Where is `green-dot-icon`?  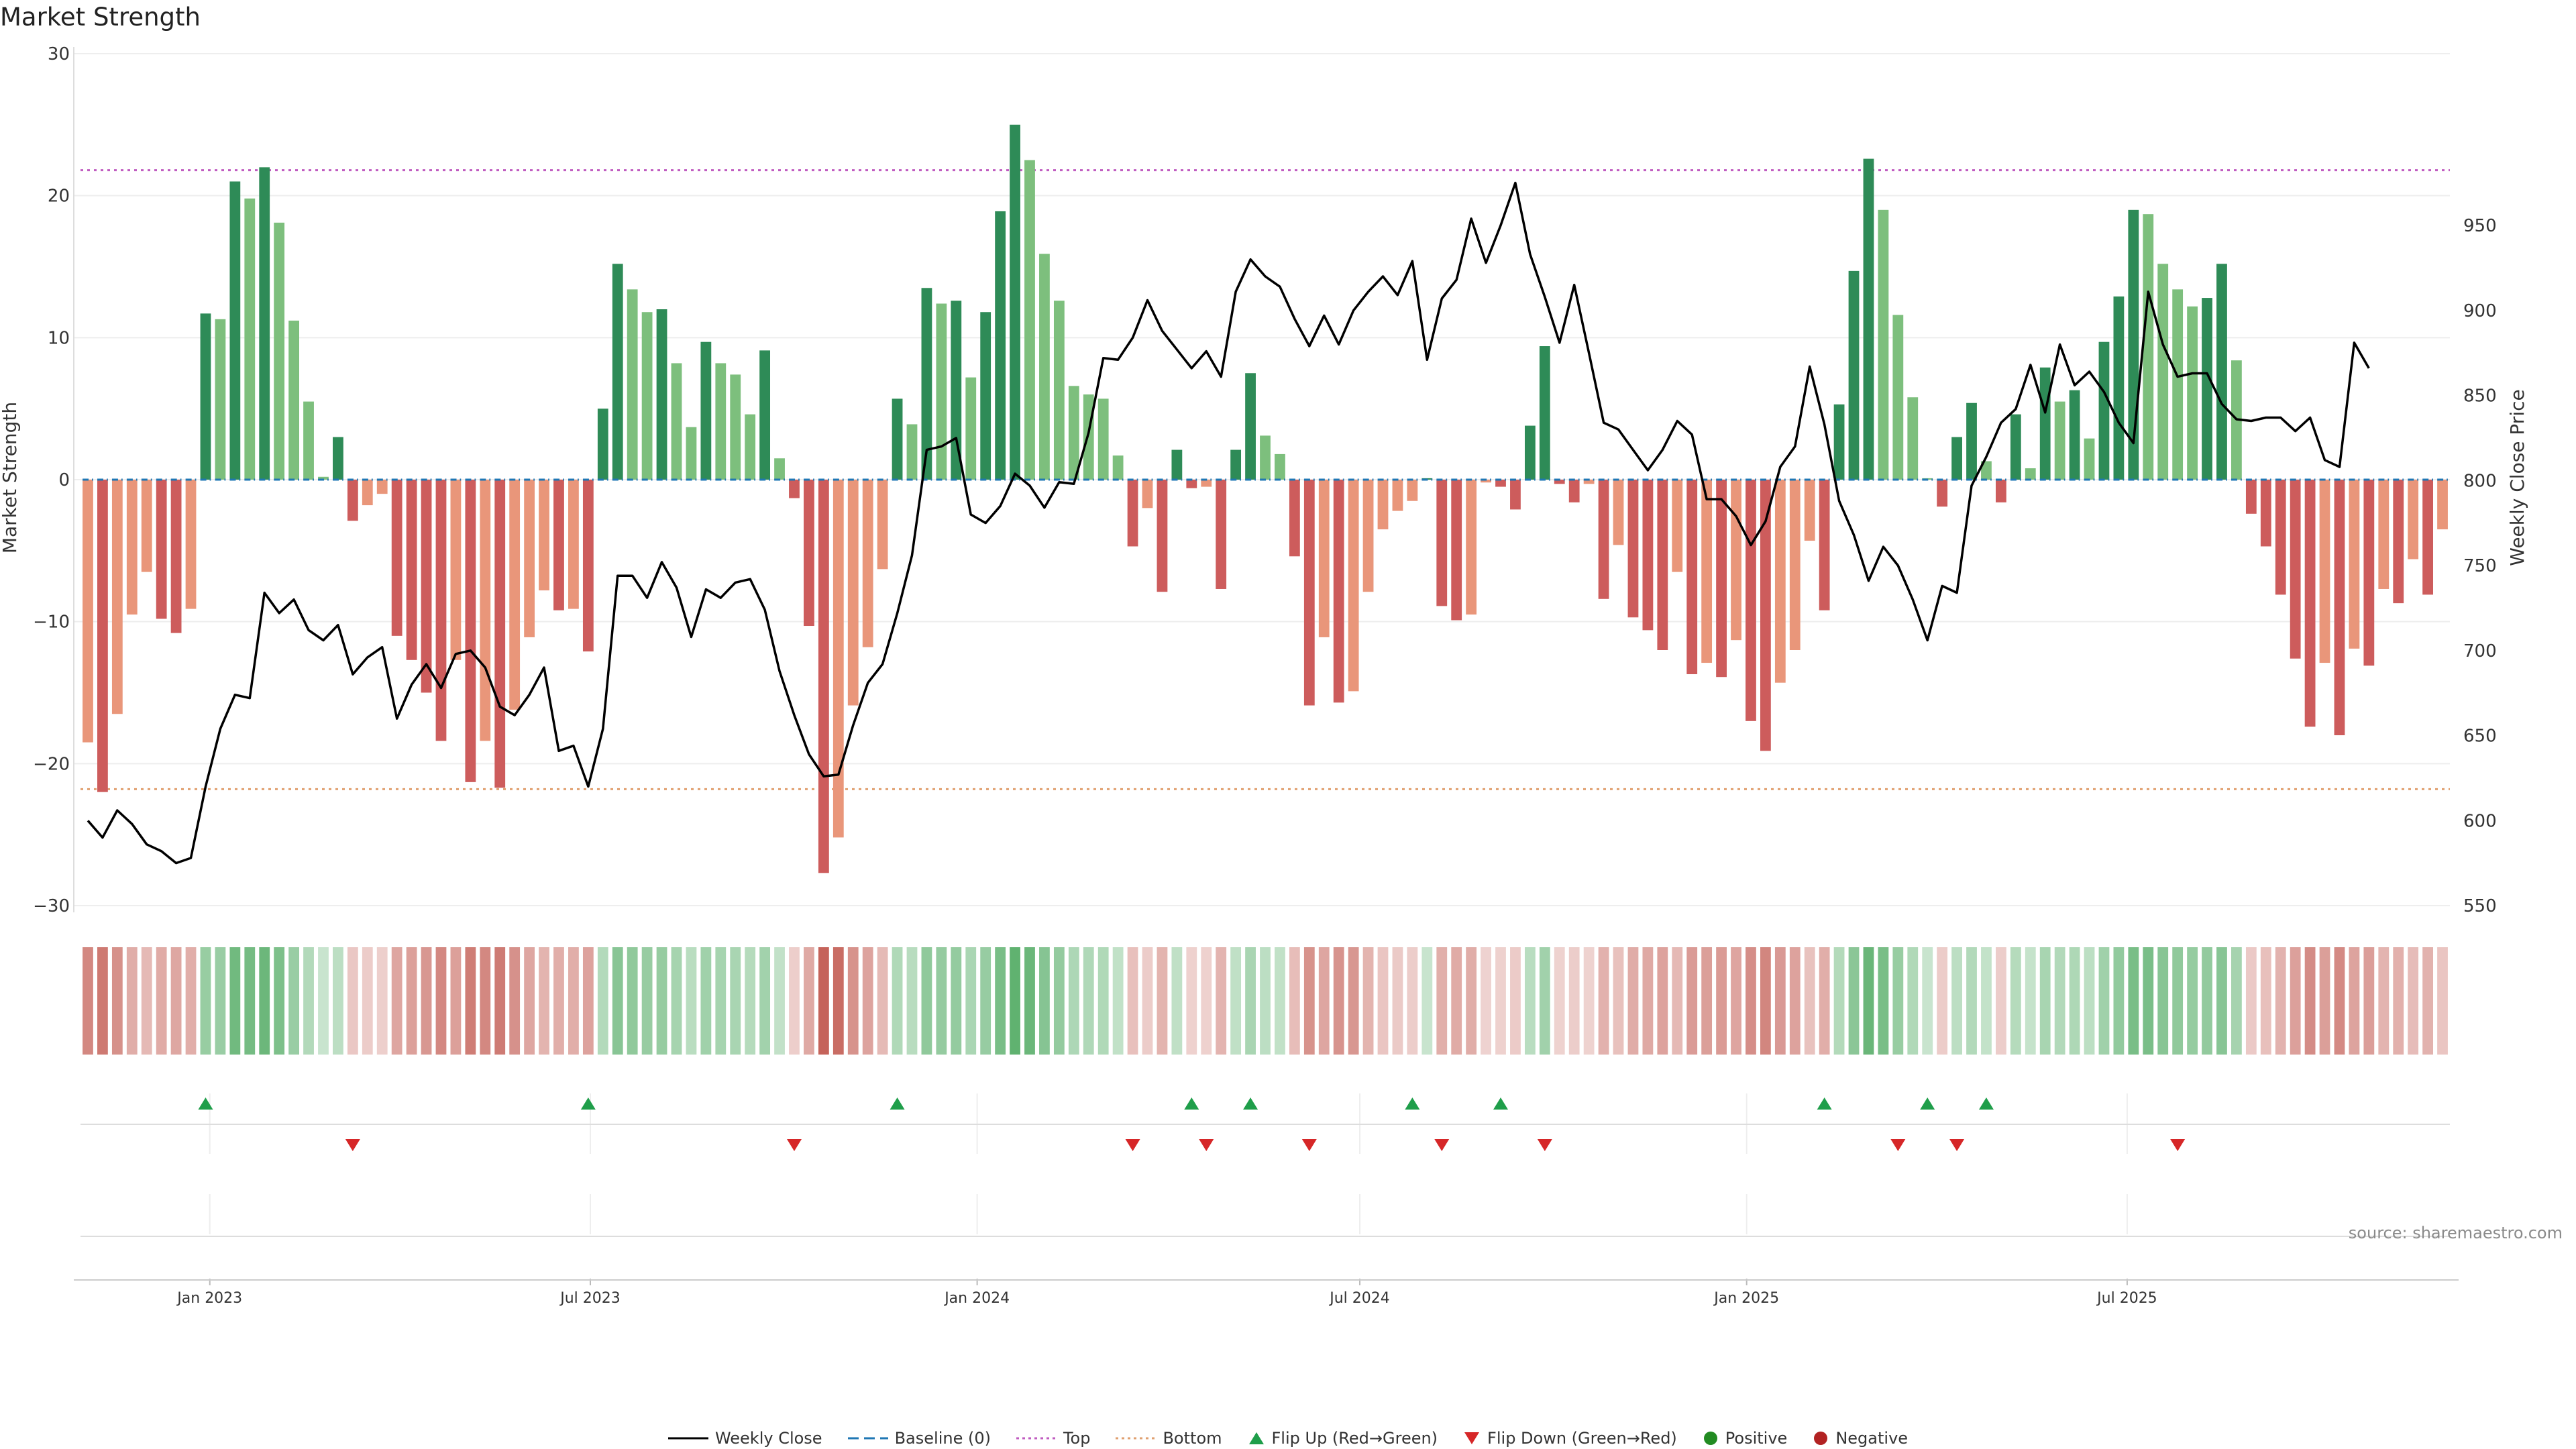
green-dot-icon is located at coordinates (1710, 1438).